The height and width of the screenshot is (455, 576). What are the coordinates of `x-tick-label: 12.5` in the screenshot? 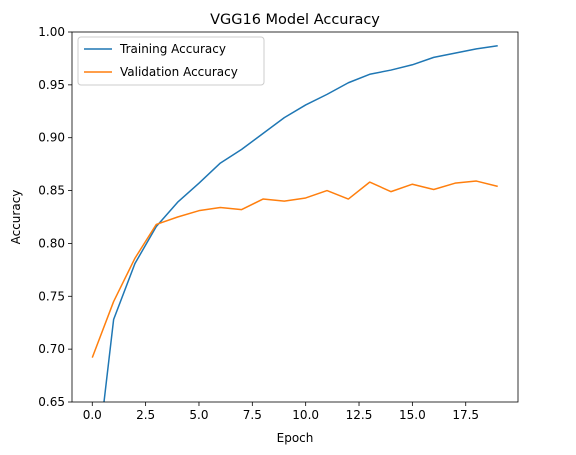 It's located at (359, 415).